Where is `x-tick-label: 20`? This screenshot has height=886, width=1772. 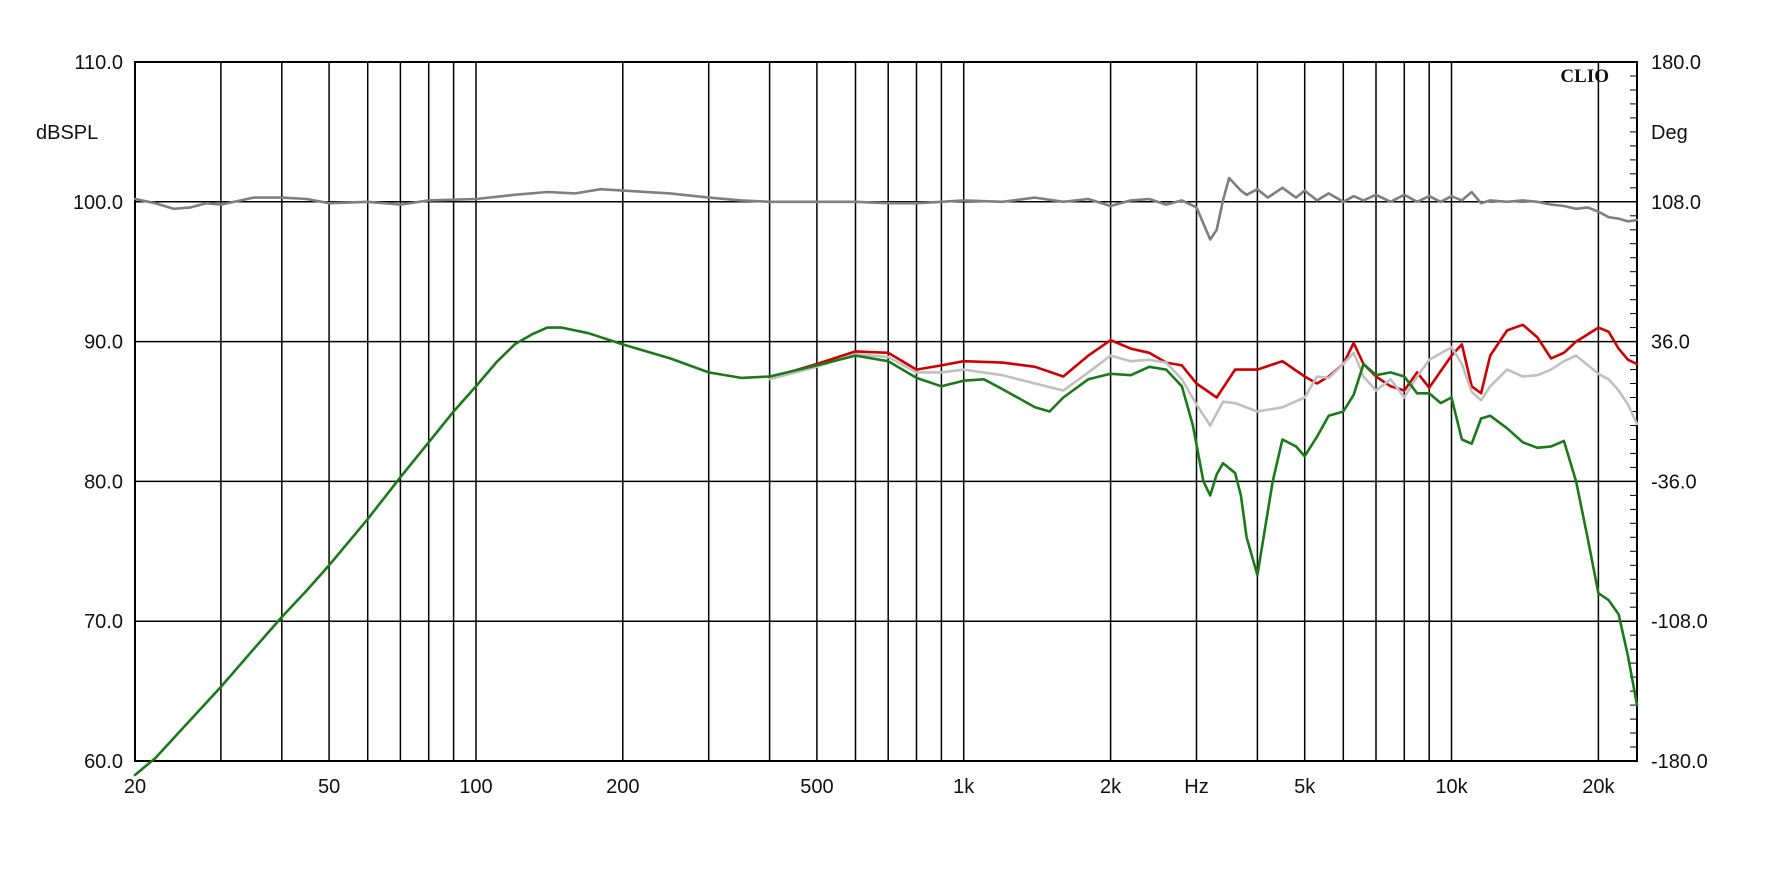 x-tick-label: 20 is located at coordinates (135, 787).